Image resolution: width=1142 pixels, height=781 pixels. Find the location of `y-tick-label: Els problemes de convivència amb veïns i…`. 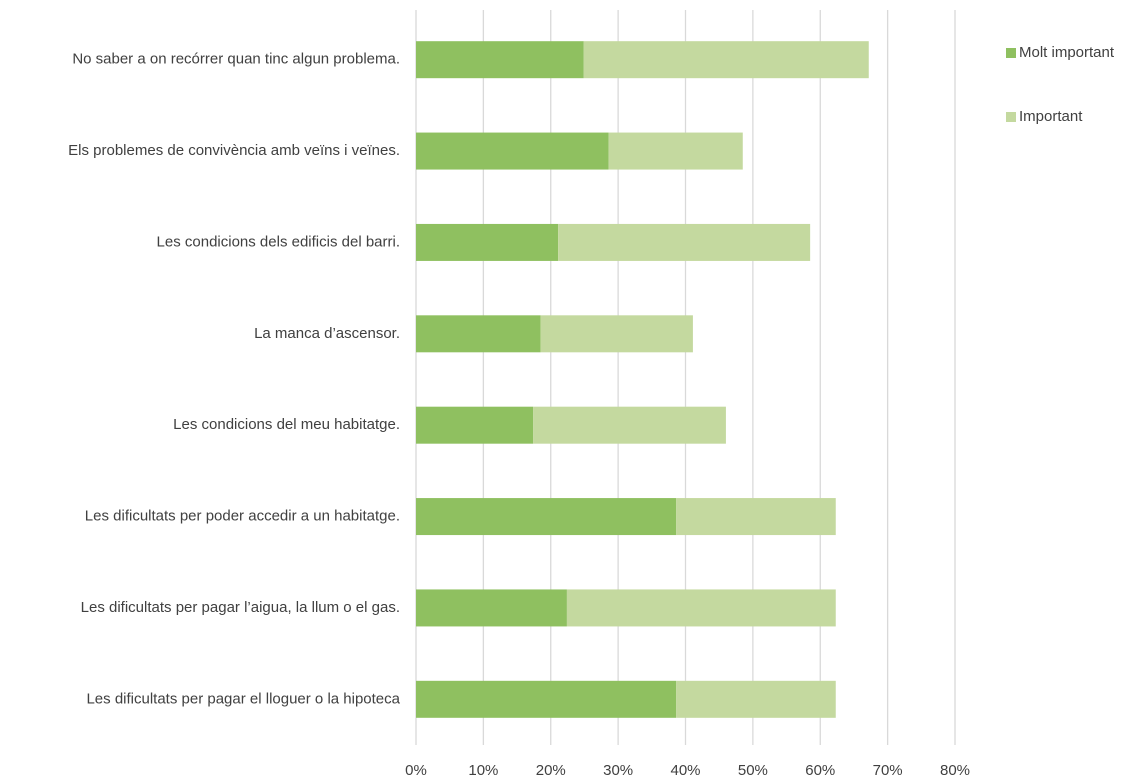

y-tick-label: Els problemes de convivència amb veïns i… is located at coordinates (234, 150).